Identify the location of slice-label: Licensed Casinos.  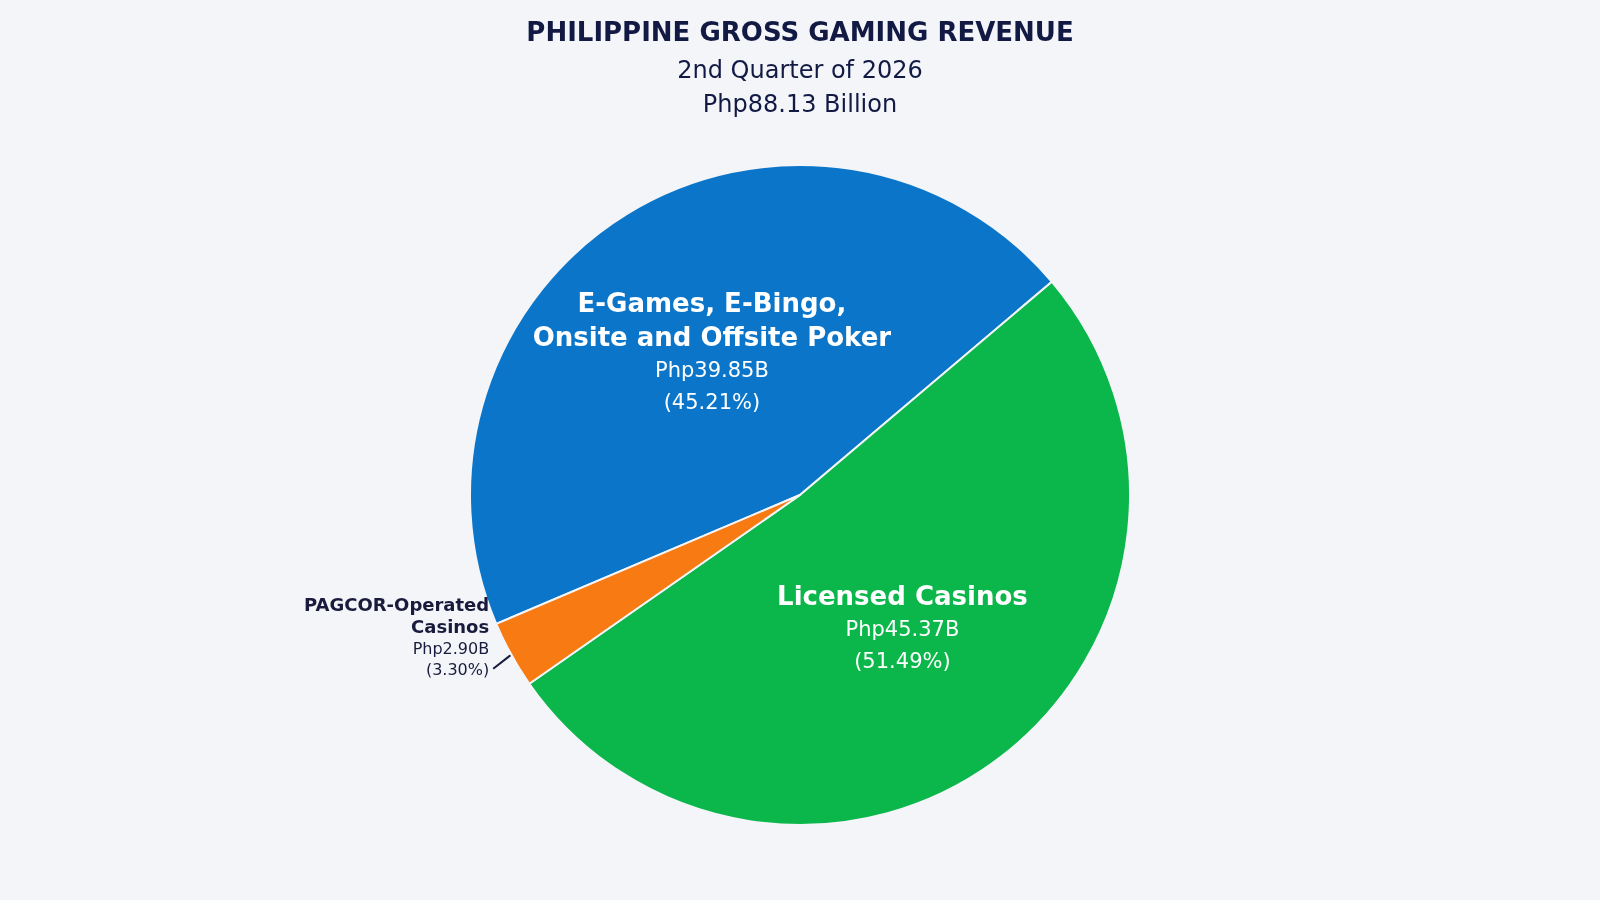
(902, 596).